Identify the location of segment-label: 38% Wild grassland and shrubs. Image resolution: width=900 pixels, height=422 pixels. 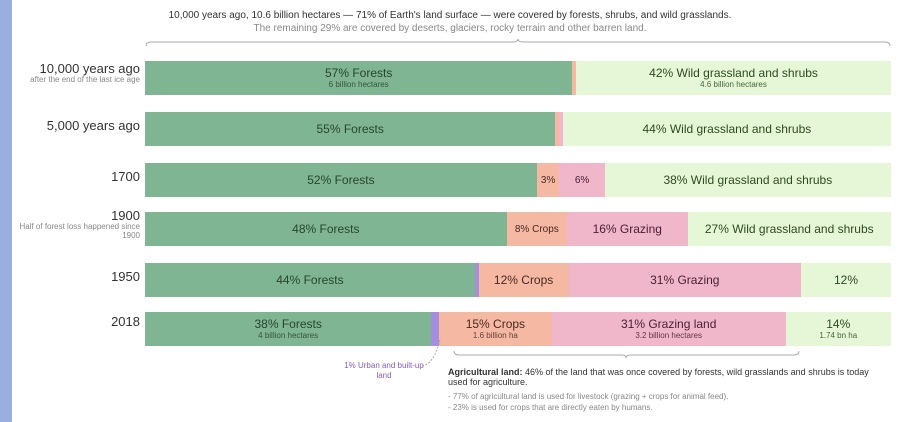
(748, 179).